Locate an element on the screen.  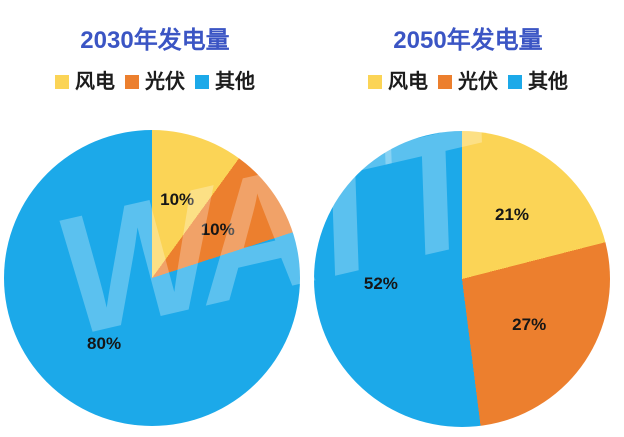
legend-2030: 风电 光伏 其他 is located at coordinates (155, 82).